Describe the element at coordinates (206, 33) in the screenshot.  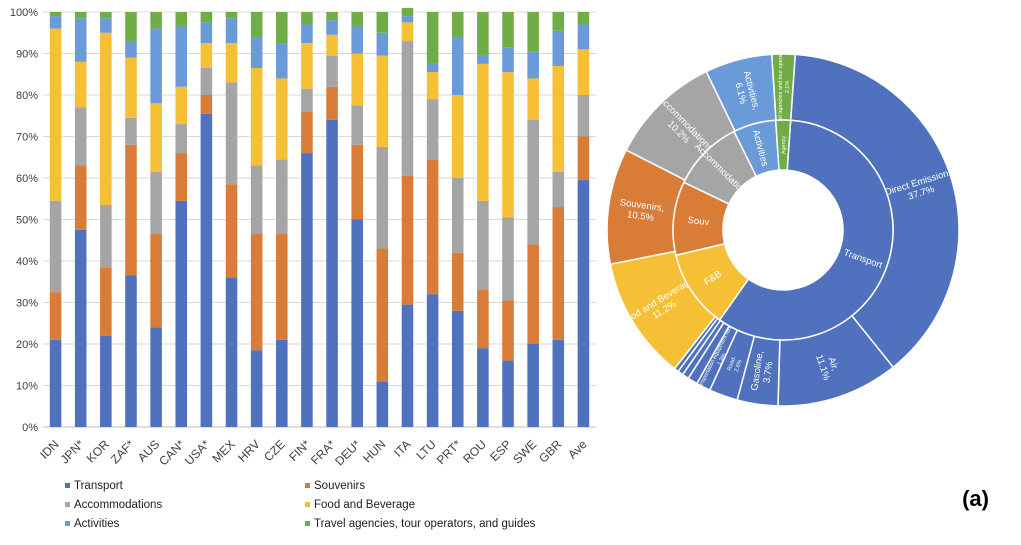
I see `bar-usa-activities` at that location.